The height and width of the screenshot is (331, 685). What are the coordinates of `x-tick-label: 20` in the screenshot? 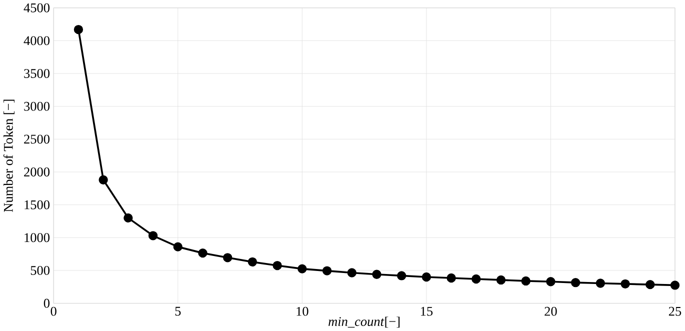 It's located at (550, 311).